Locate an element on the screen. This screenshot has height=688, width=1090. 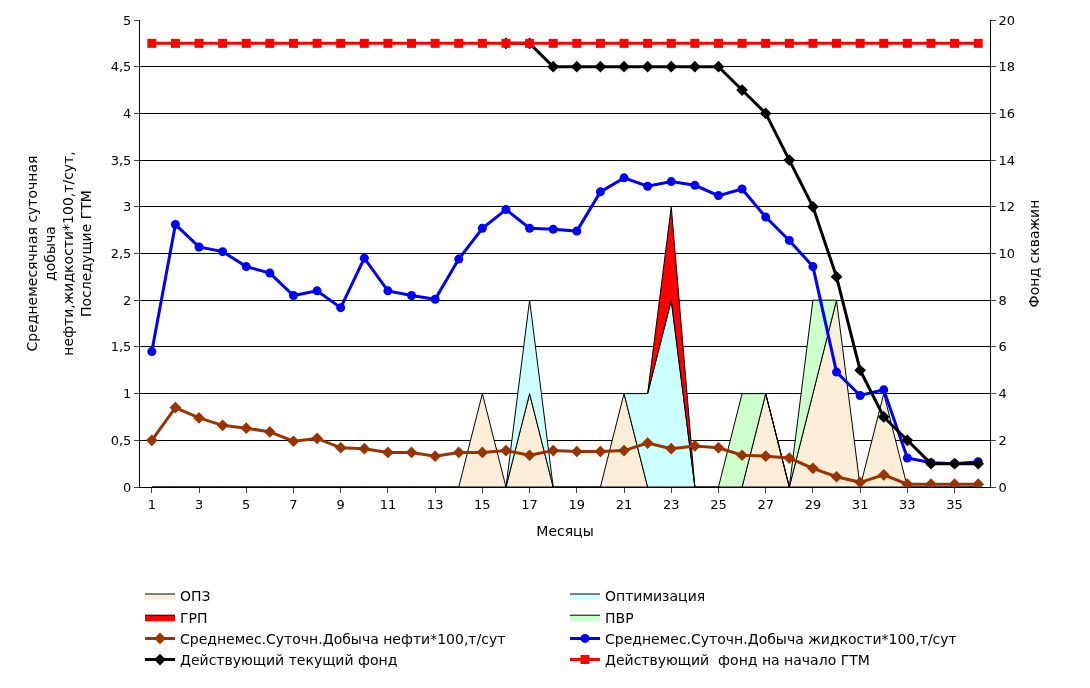
y-tick-label: 0,5 is located at coordinates (121, 440).